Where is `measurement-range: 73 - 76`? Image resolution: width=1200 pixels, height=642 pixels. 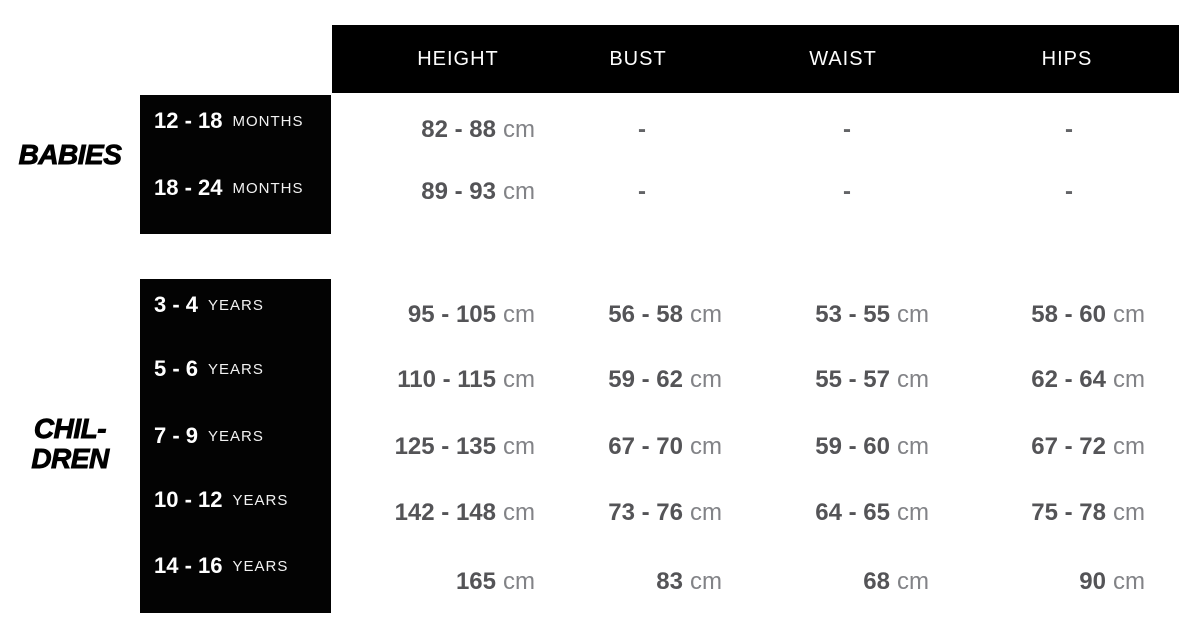 measurement-range: 73 - 76 is located at coordinates (645, 512).